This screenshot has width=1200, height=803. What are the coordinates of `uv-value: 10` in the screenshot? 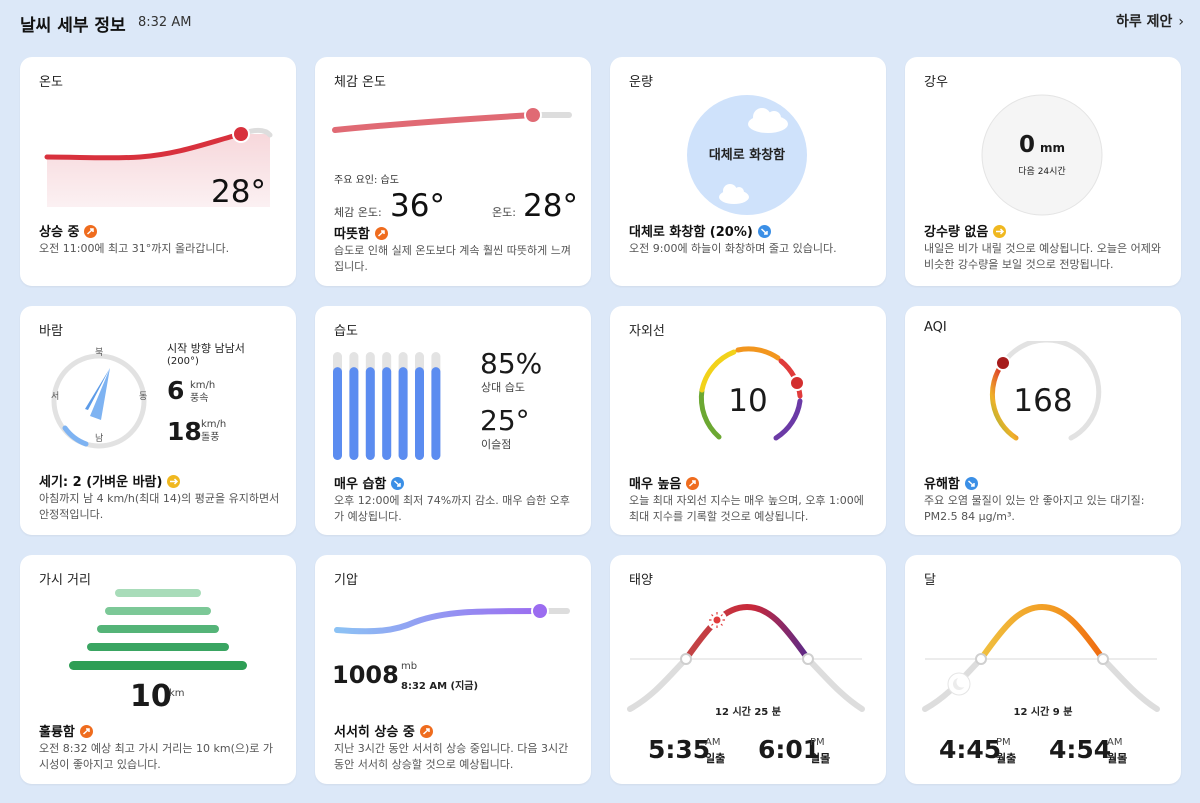 It's located at (748, 401).